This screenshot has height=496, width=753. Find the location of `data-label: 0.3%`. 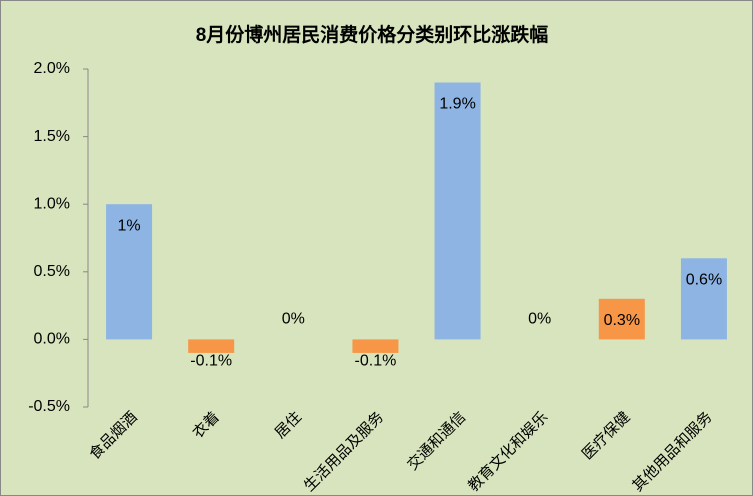

data-label: 0.3% is located at coordinates (622, 320).